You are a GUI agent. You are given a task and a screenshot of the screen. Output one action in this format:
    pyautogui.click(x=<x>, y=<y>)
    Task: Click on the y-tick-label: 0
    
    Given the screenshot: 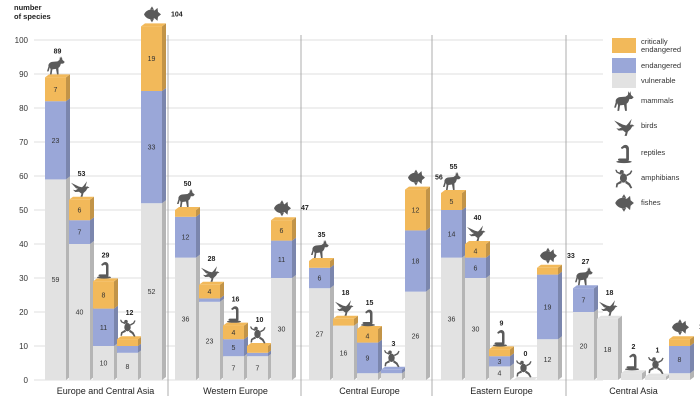 What is the action you would take?
    pyautogui.click(x=26, y=380)
    